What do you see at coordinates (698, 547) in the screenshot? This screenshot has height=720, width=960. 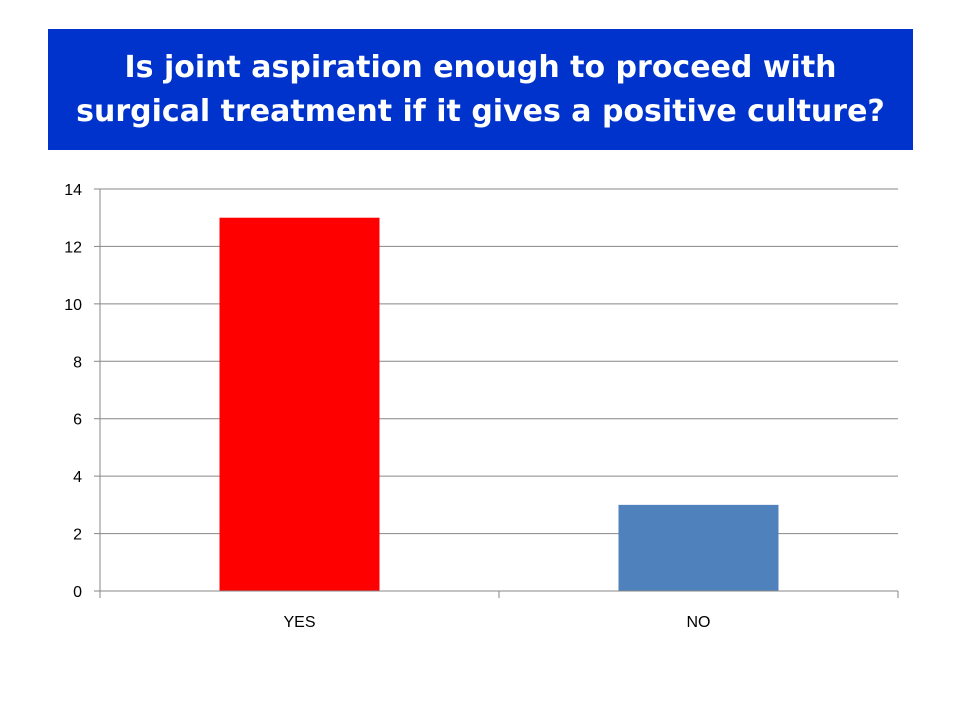 I see `bar-no` at bounding box center [698, 547].